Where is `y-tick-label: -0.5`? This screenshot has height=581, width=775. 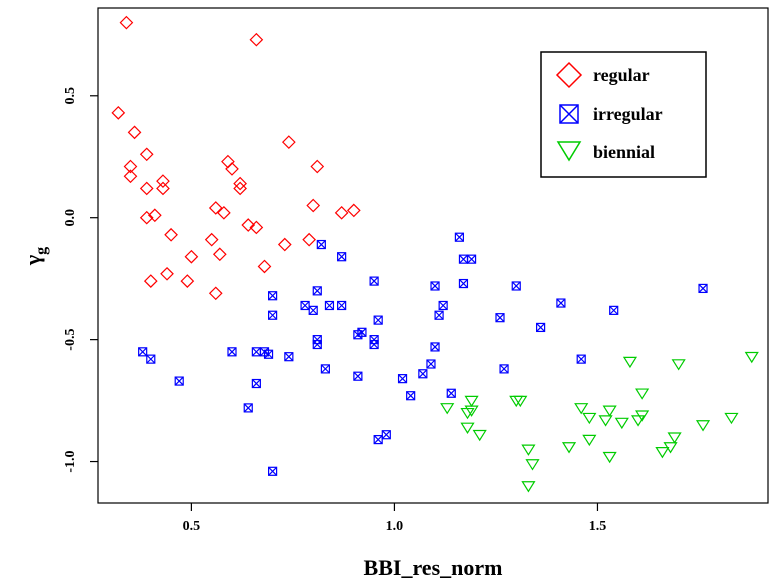 y-tick-label: -0.5 is located at coordinates (70, 340).